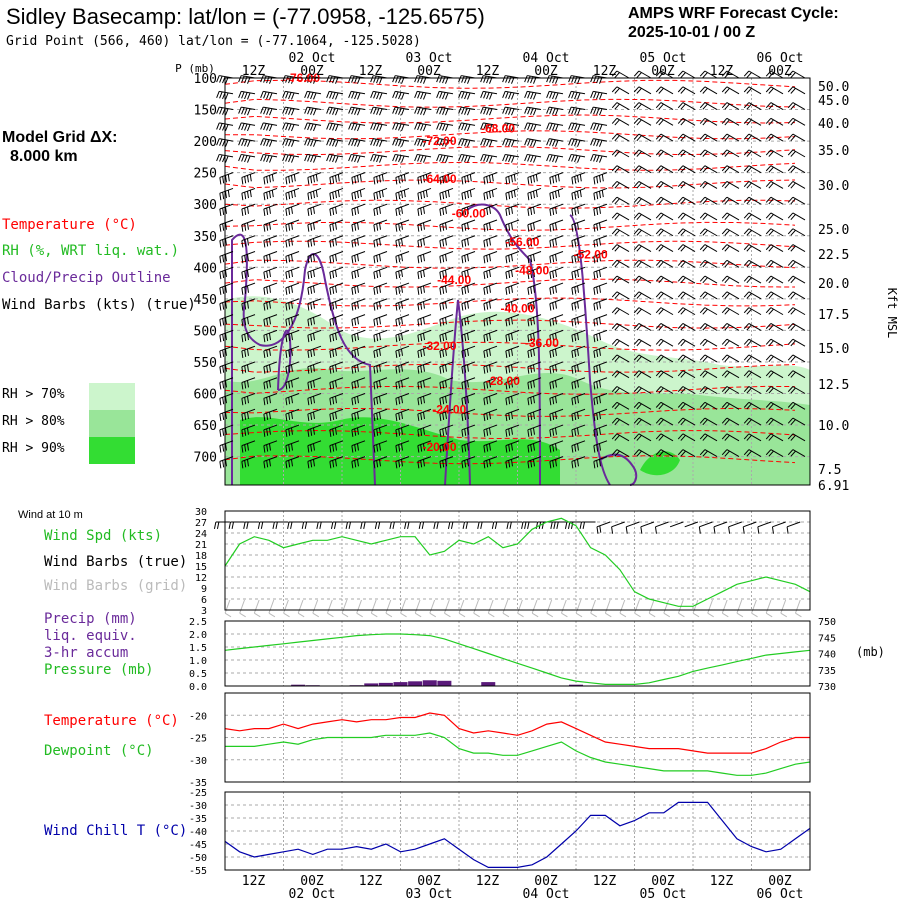 This screenshot has height=900, width=900. What do you see at coordinates (833, 87) in the screenshot?
I see `kft-tick-label: 50.0` at bounding box center [833, 87].